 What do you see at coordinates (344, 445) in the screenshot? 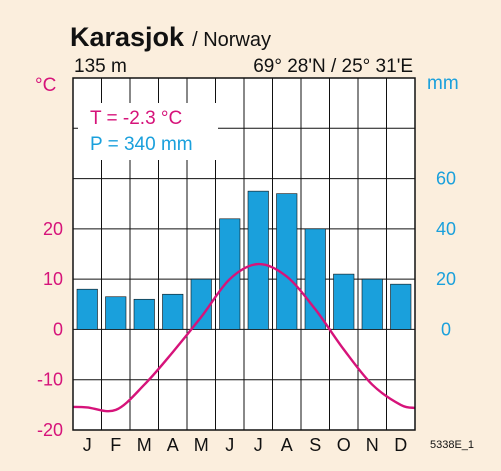
I see `month-label: O` at bounding box center [344, 445].